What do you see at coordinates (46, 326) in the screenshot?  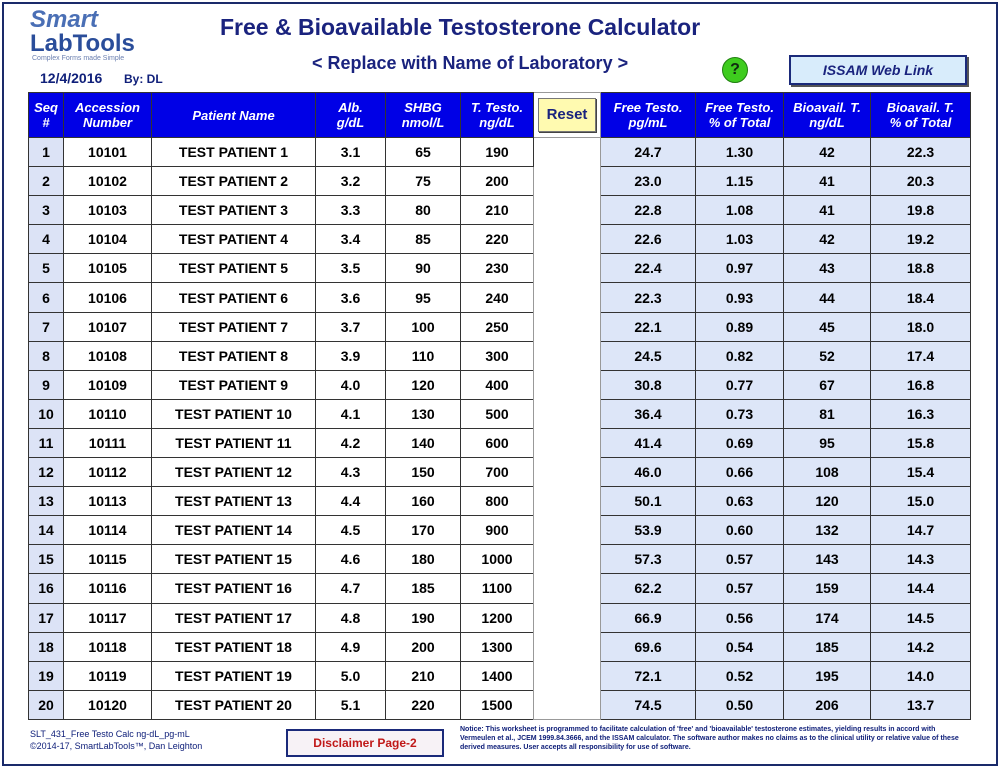 I see `cell: 7` at bounding box center [46, 326].